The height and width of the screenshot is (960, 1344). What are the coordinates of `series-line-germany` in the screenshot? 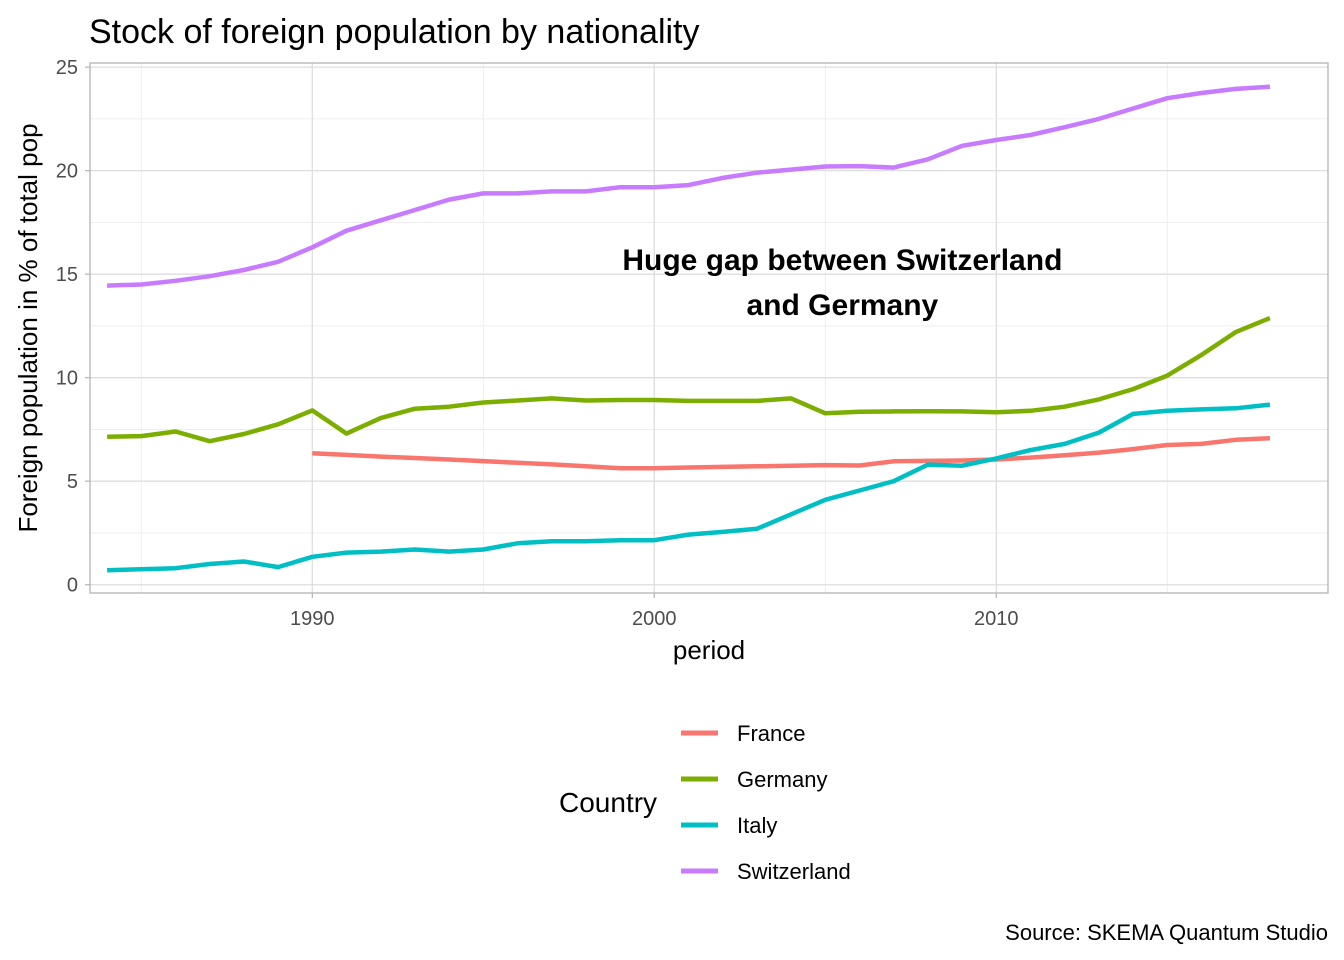 It's located at (689, 380).